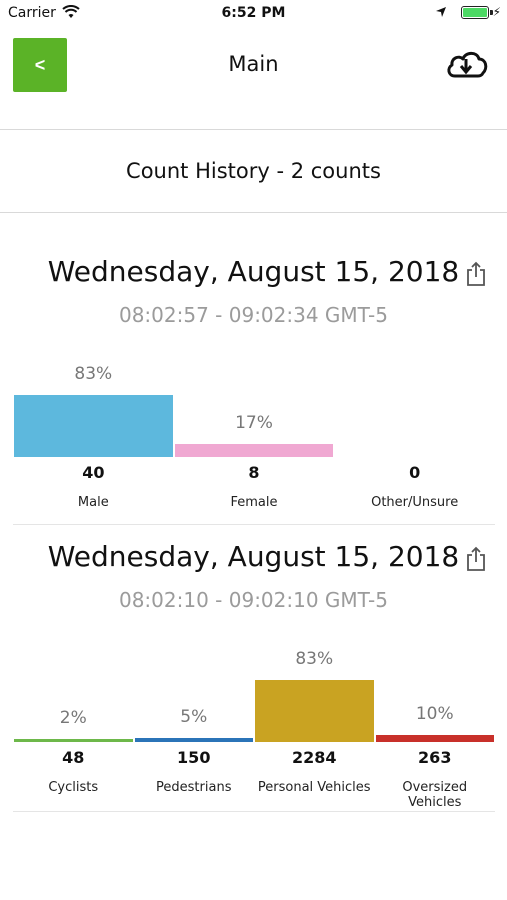 The image size is (507, 900). Describe the element at coordinates (71, 14) in the screenshot. I see `wifi-icon` at that location.